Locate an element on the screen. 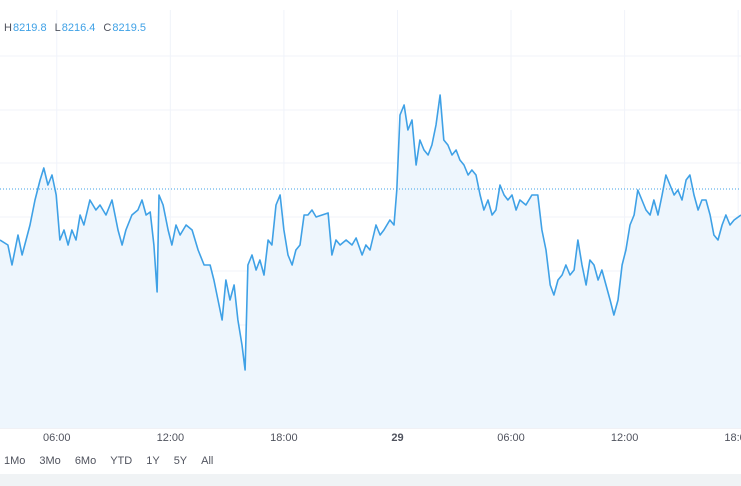 This screenshot has width=741, height=486. range-button: YTD is located at coordinates (121, 461).